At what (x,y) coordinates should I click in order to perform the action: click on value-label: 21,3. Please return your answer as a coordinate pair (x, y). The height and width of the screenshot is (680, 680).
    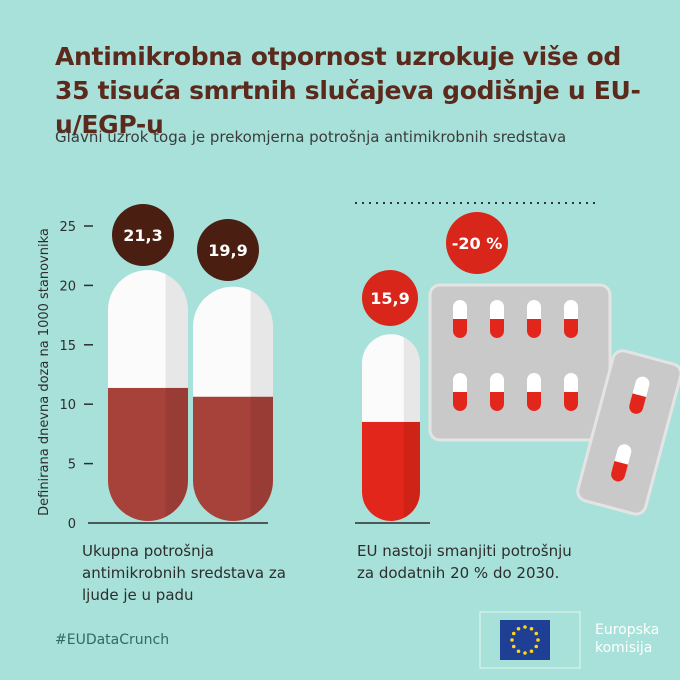
    Looking at the image, I should click on (142, 235).